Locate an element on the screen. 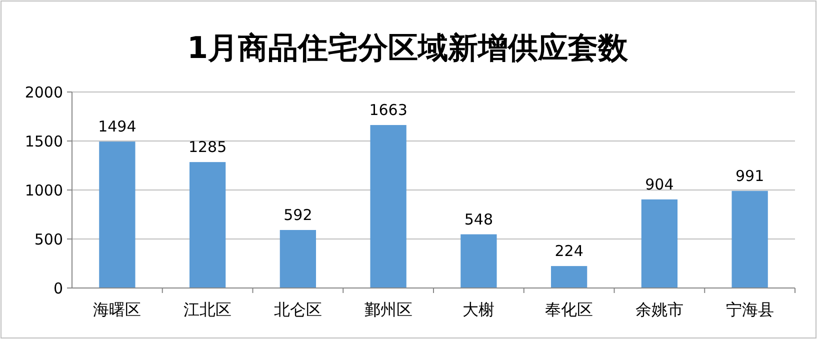 Image resolution: width=823 pixels, height=346 pixels. chart-title: 1月商品住宅分区域新增供应套数 is located at coordinates (408, 48).